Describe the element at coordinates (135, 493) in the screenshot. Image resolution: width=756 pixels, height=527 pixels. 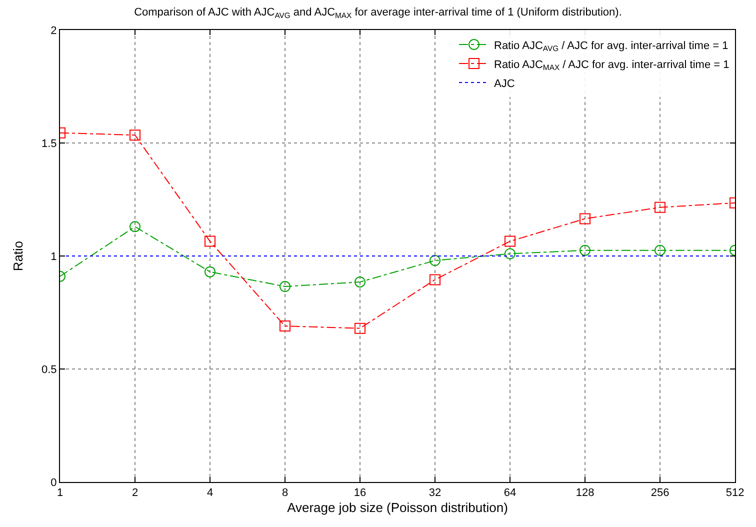
I see `x-tick-label: 2` at that location.